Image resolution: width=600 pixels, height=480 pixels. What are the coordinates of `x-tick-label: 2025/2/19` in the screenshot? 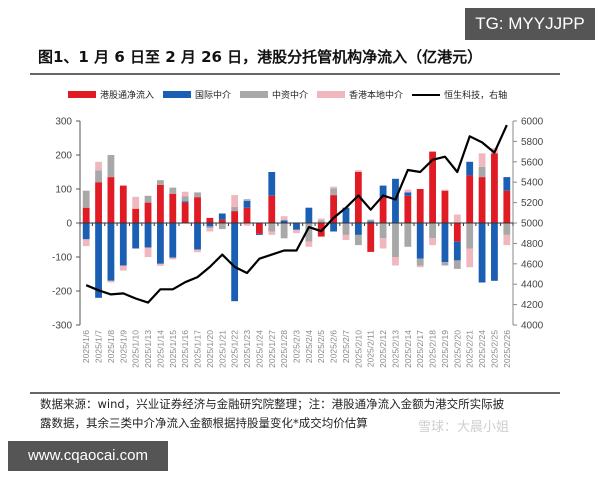 It's located at (445, 349).